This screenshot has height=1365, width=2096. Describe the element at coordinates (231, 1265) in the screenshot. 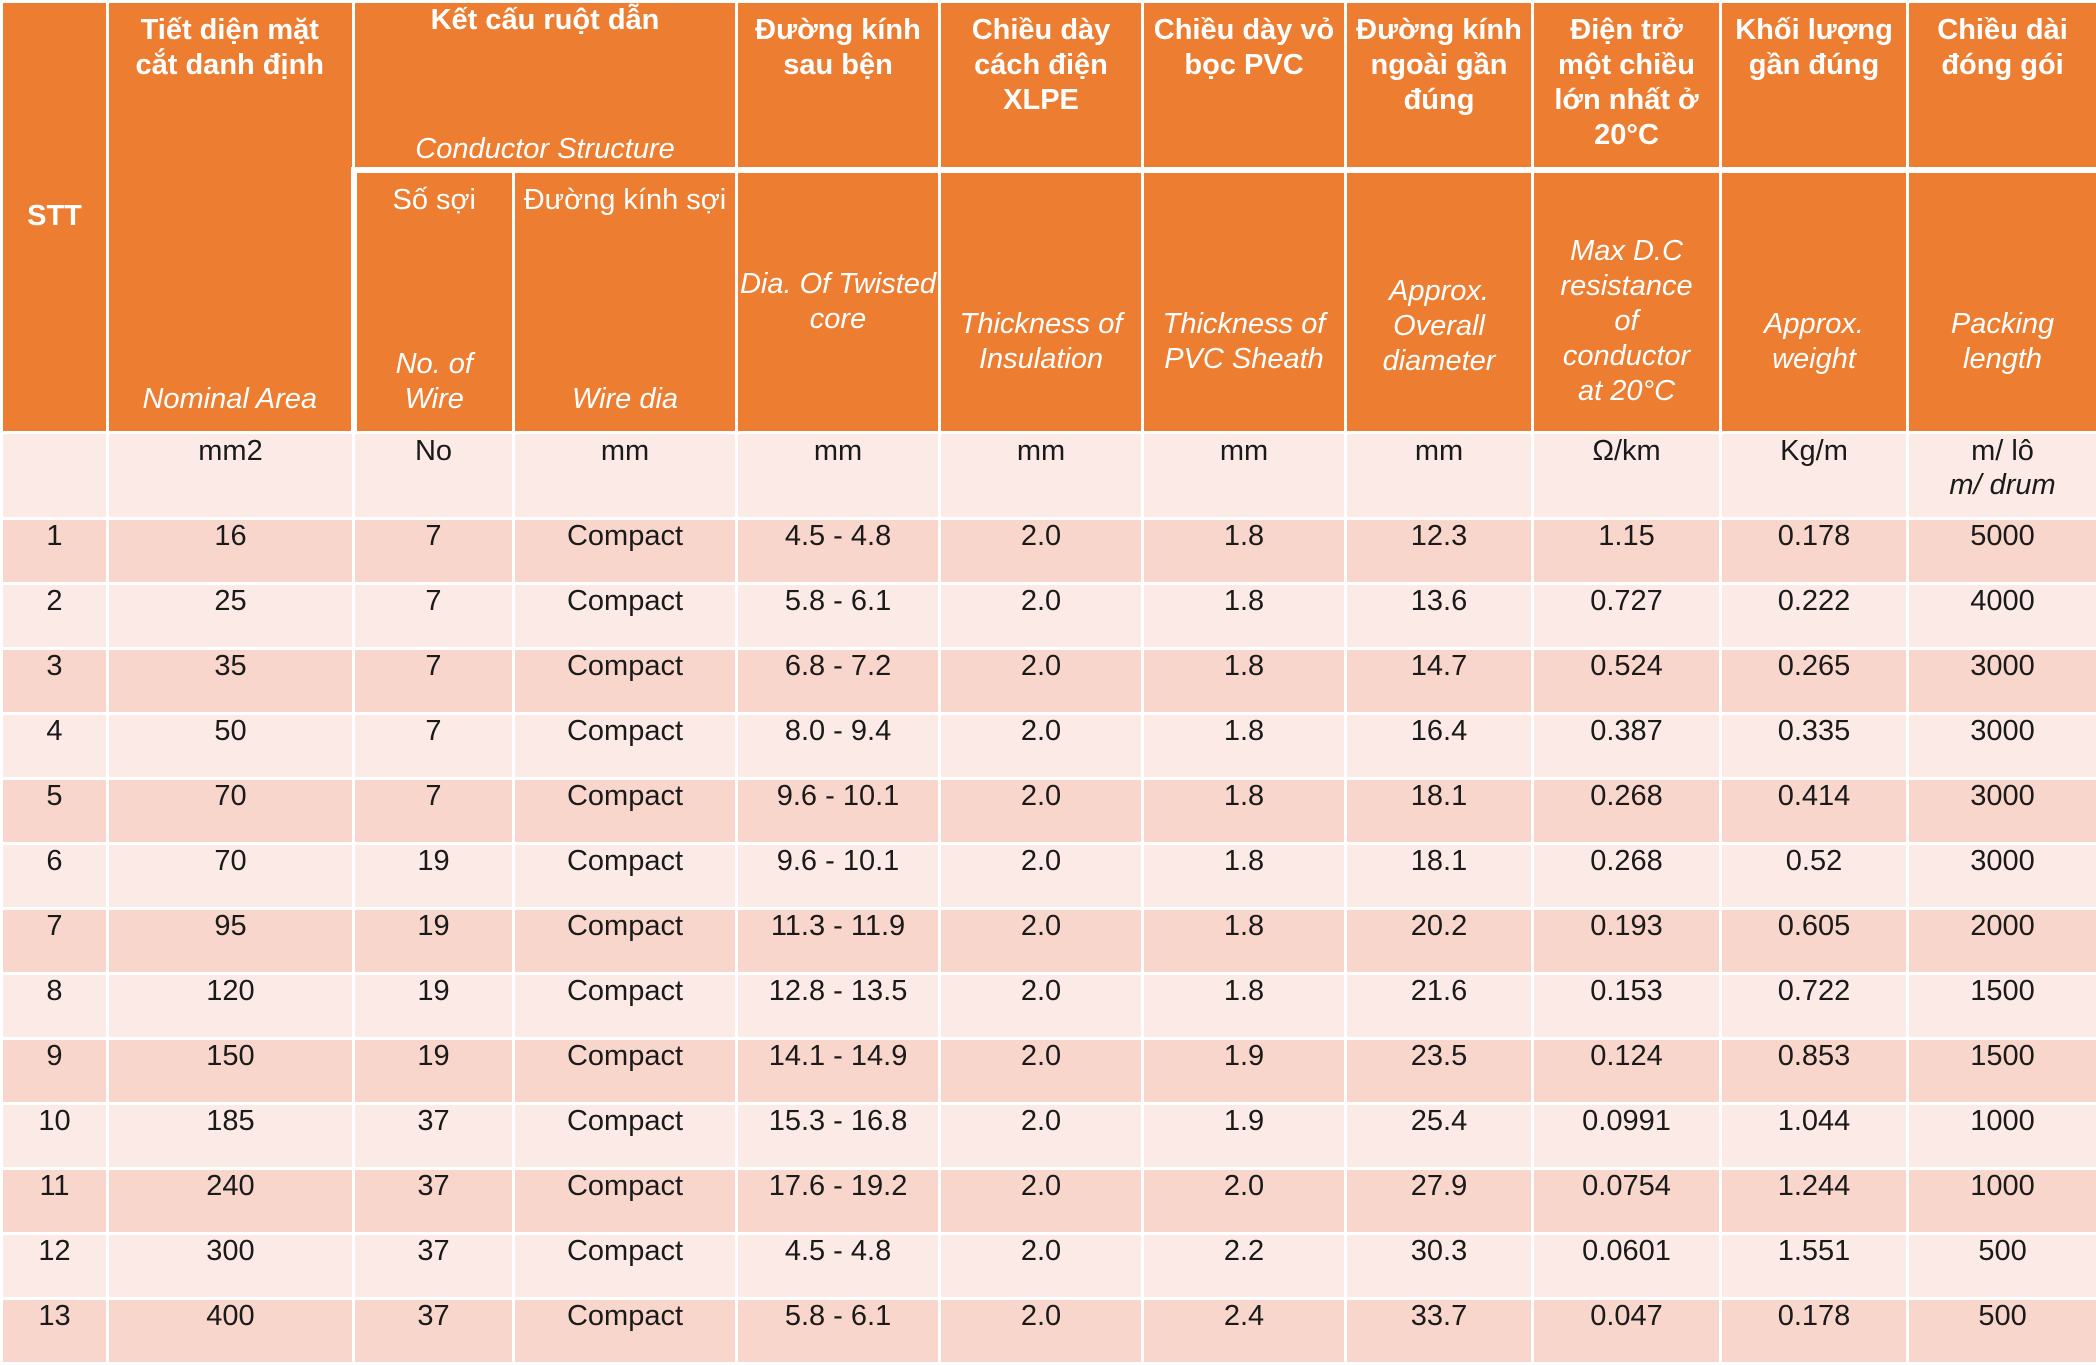

I see `cell-area: 300` at that location.